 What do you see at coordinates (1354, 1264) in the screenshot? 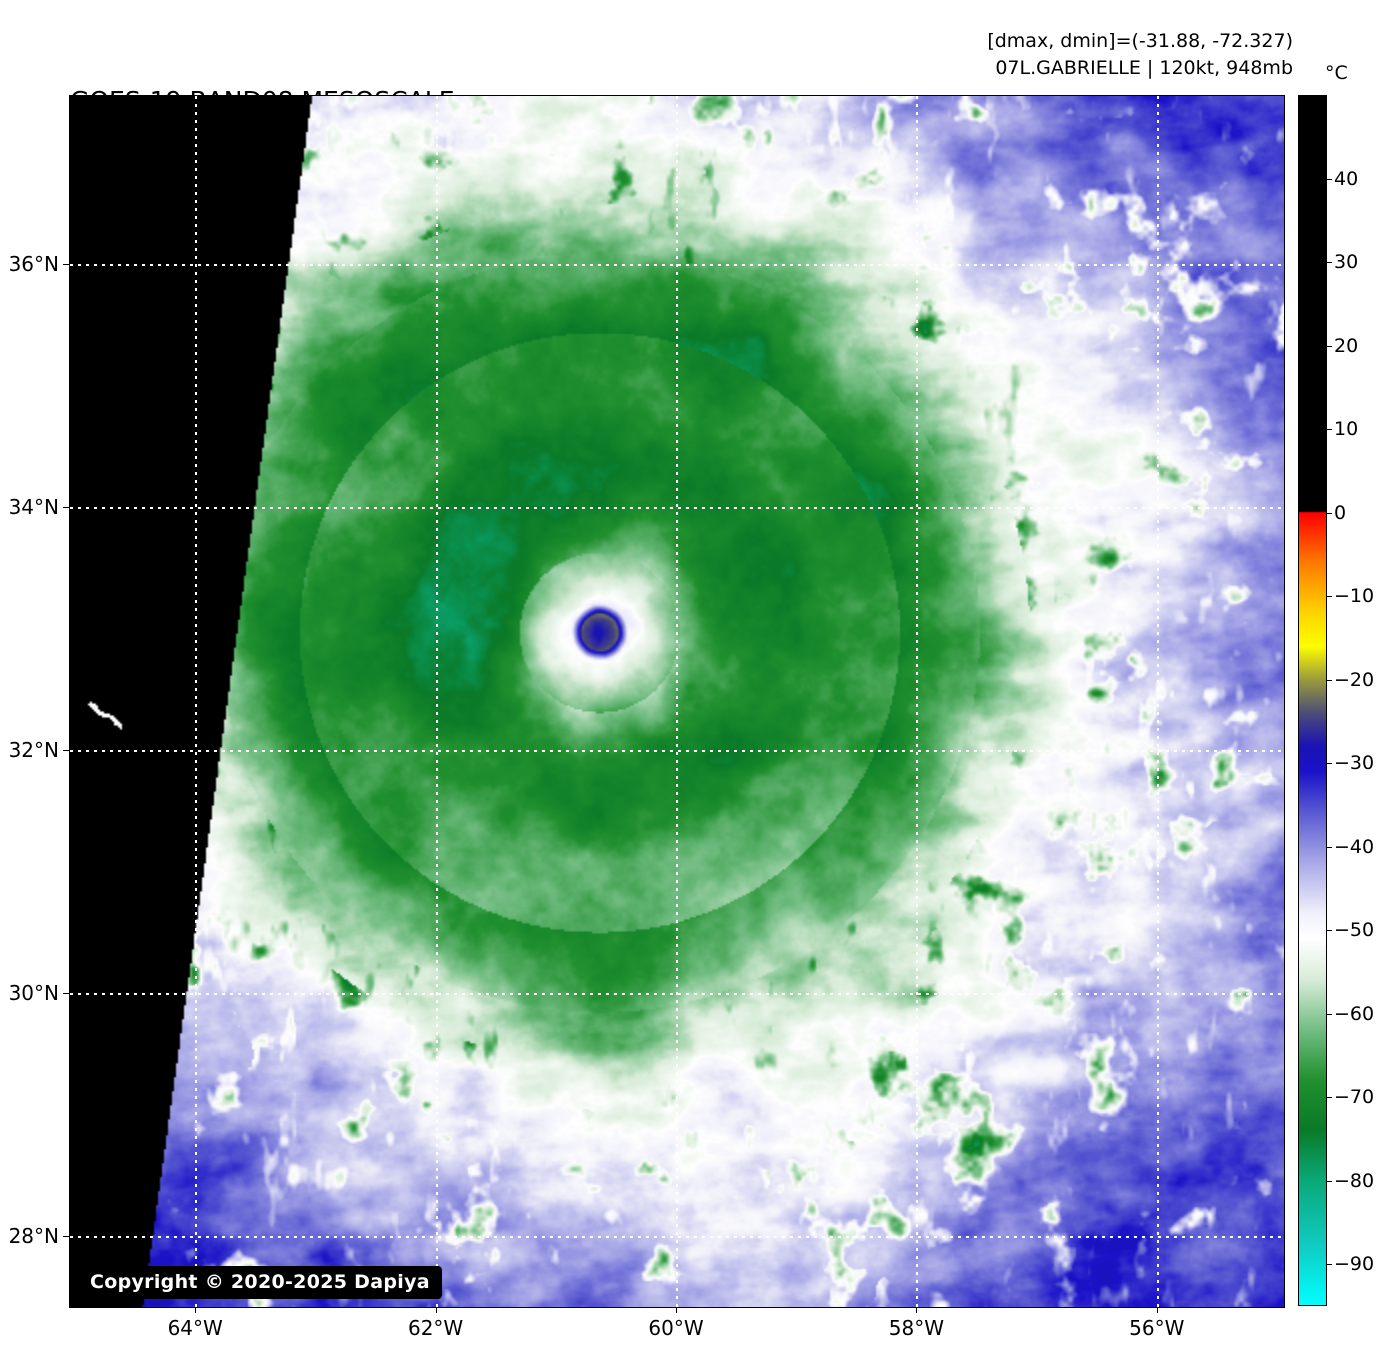
I see `colorbar-tick-13: −90` at bounding box center [1354, 1264].